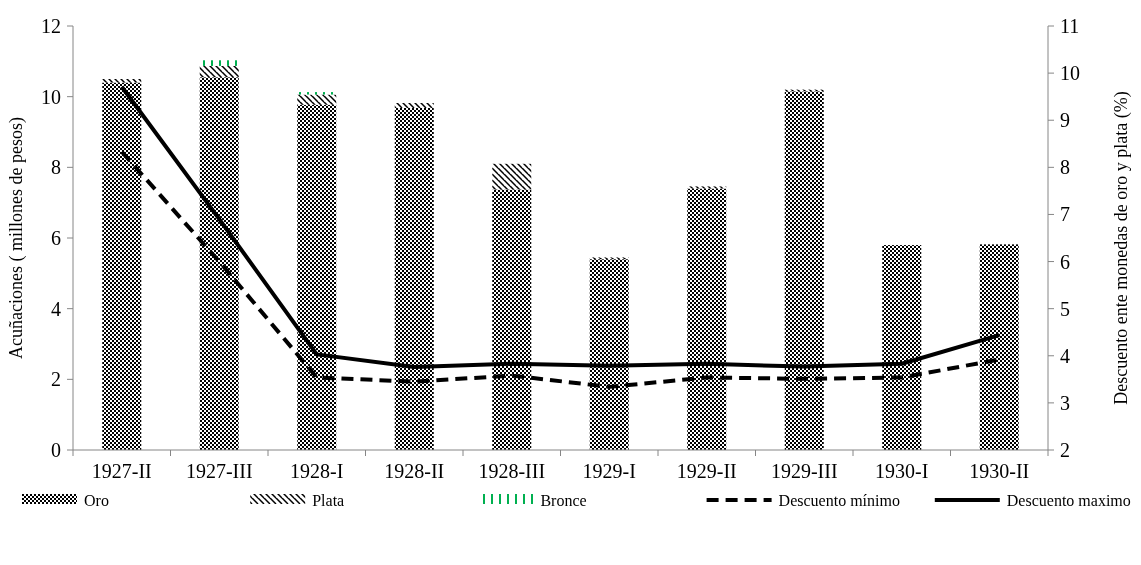  I want to click on y-tick-label: 6, so click(56, 238).